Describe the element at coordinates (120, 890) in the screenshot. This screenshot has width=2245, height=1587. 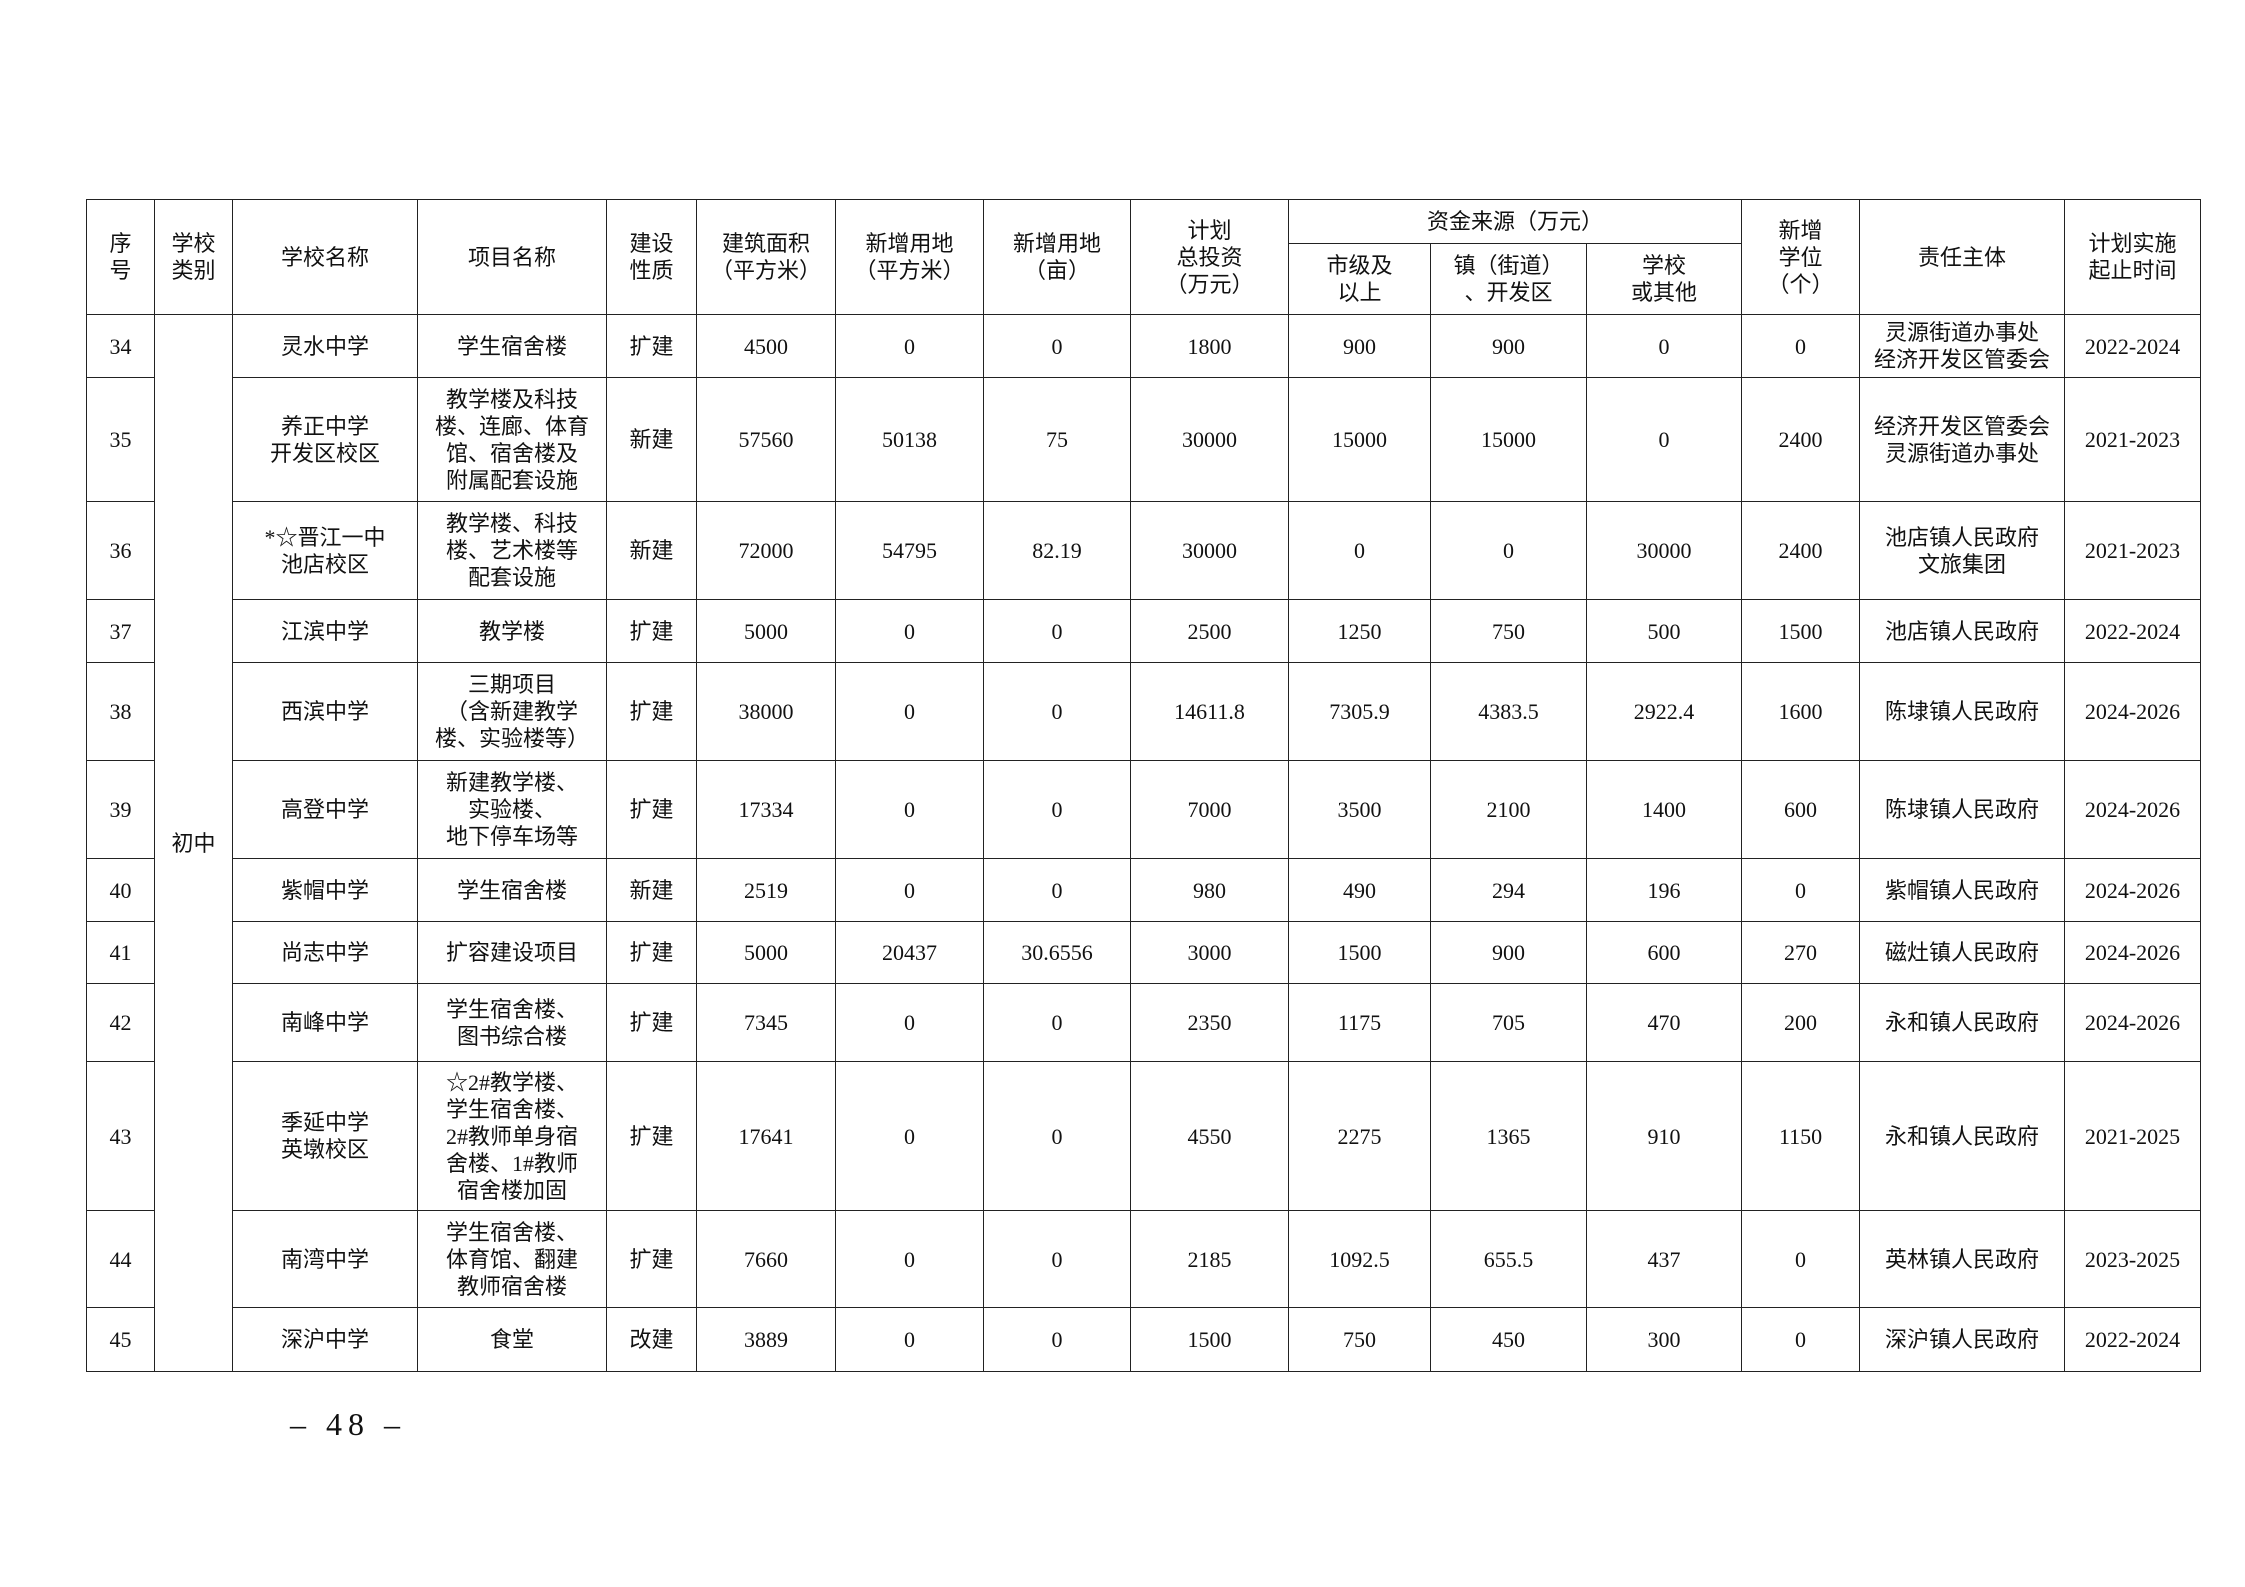
I see `cell-no: 40` at that location.